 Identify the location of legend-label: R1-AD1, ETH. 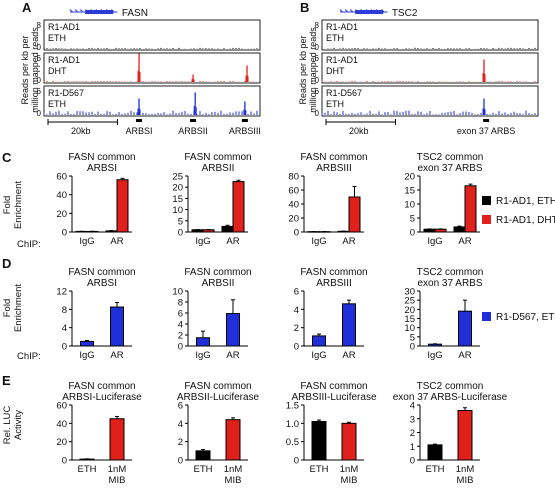
(525, 201).